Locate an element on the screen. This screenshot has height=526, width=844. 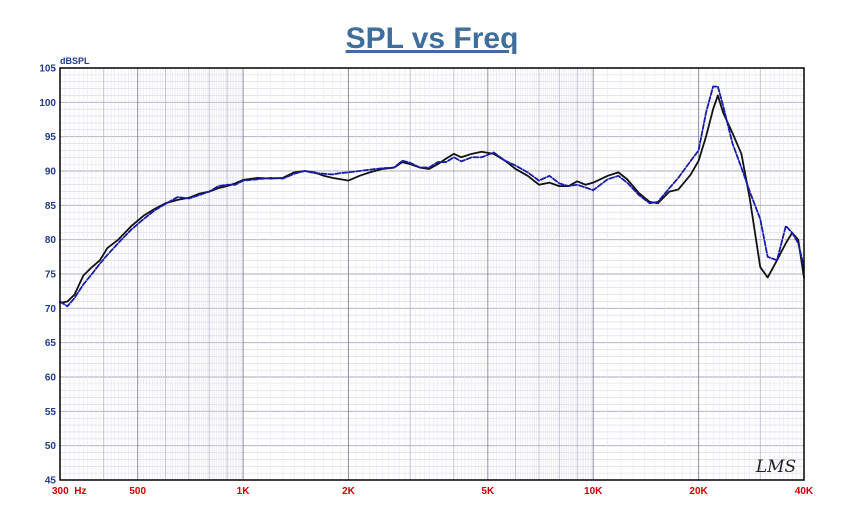
x-tick-label: 2K is located at coordinates (349, 491).